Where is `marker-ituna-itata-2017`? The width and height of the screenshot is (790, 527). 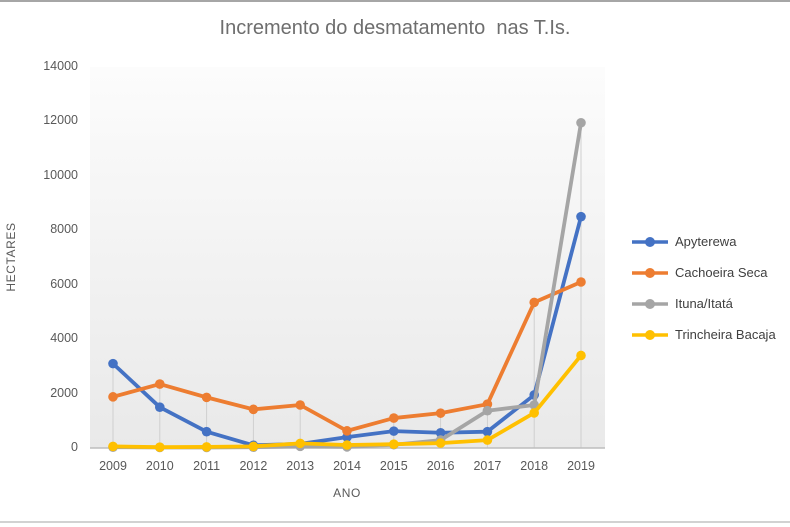
marker-ituna-itata-2017 is located at coordinates (487, 410).